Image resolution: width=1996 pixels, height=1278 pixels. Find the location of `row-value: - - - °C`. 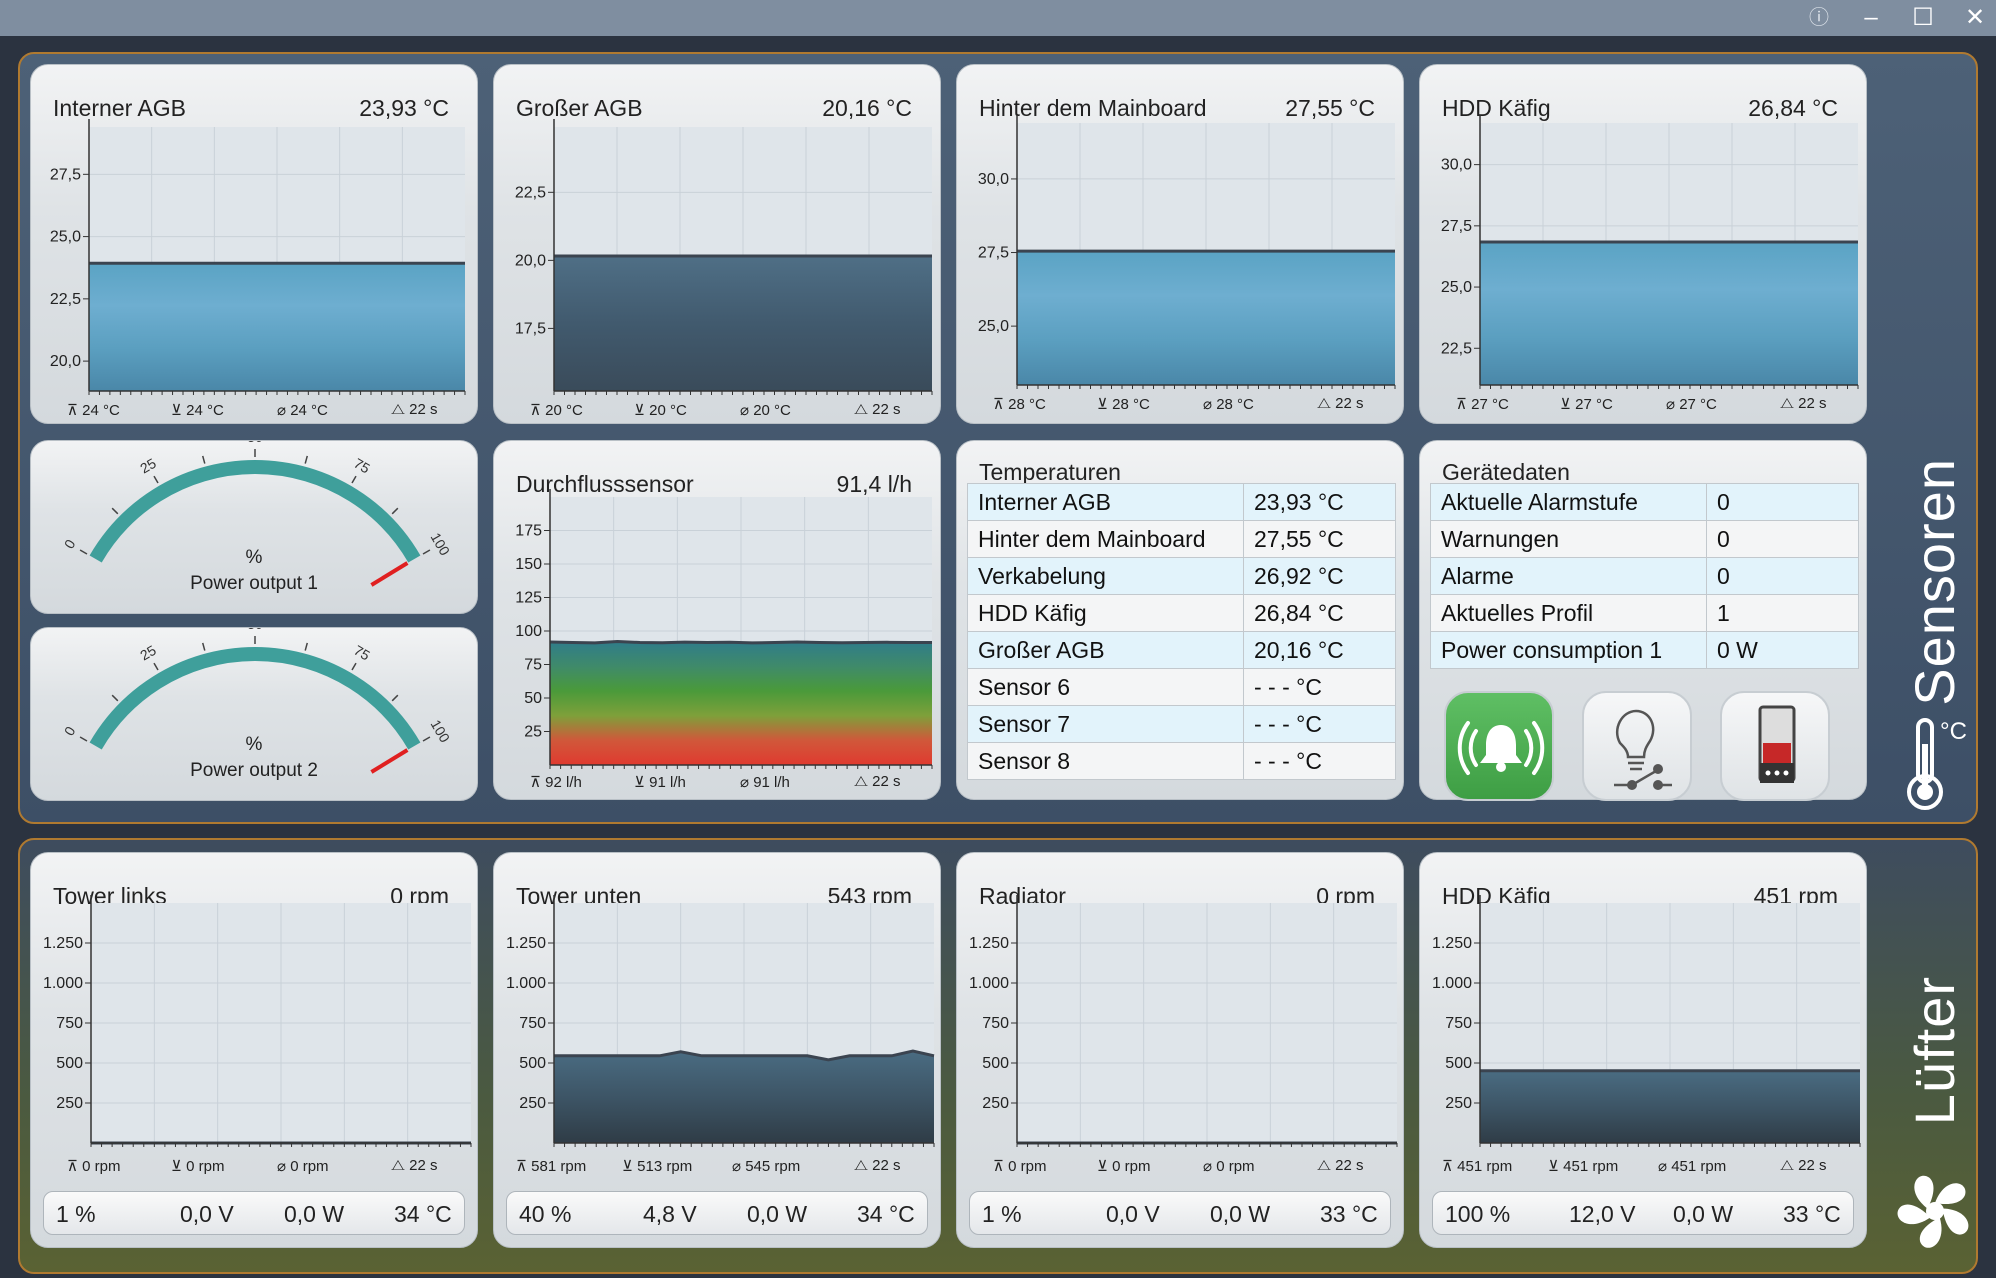

row-value: - - - °C is located at coordinates (1319, 761).